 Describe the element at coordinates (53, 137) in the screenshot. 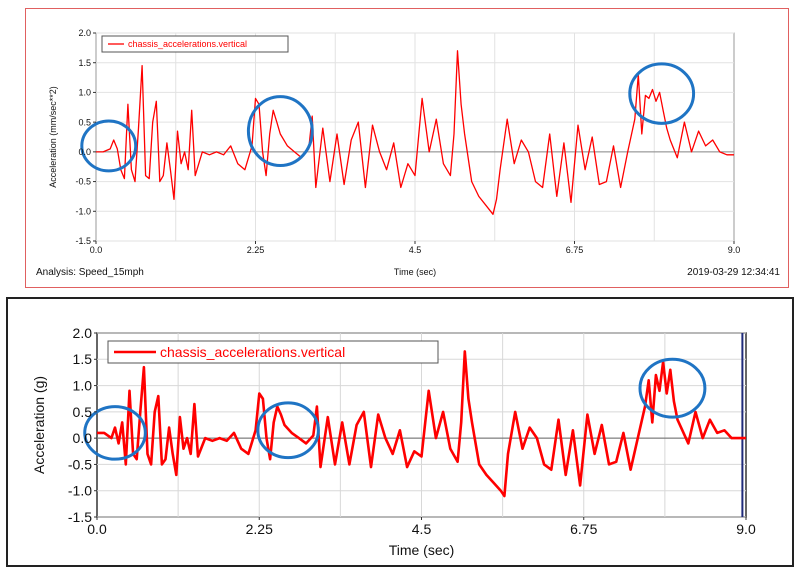

I see `y-axis-label: Acceleration (mm/sec**2)` at that location.